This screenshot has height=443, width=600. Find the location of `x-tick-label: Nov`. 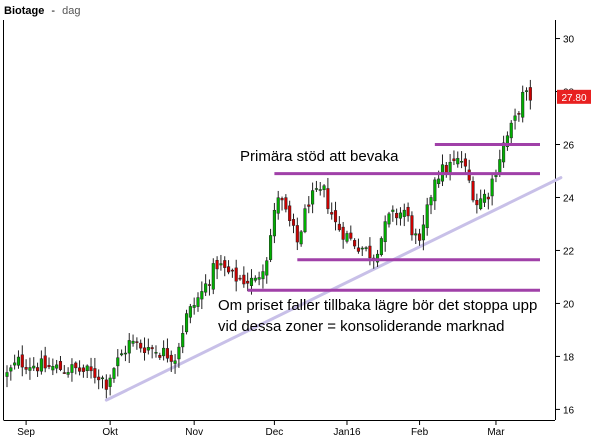

x-tick-label: Nov is located at coordinates (194, 432).